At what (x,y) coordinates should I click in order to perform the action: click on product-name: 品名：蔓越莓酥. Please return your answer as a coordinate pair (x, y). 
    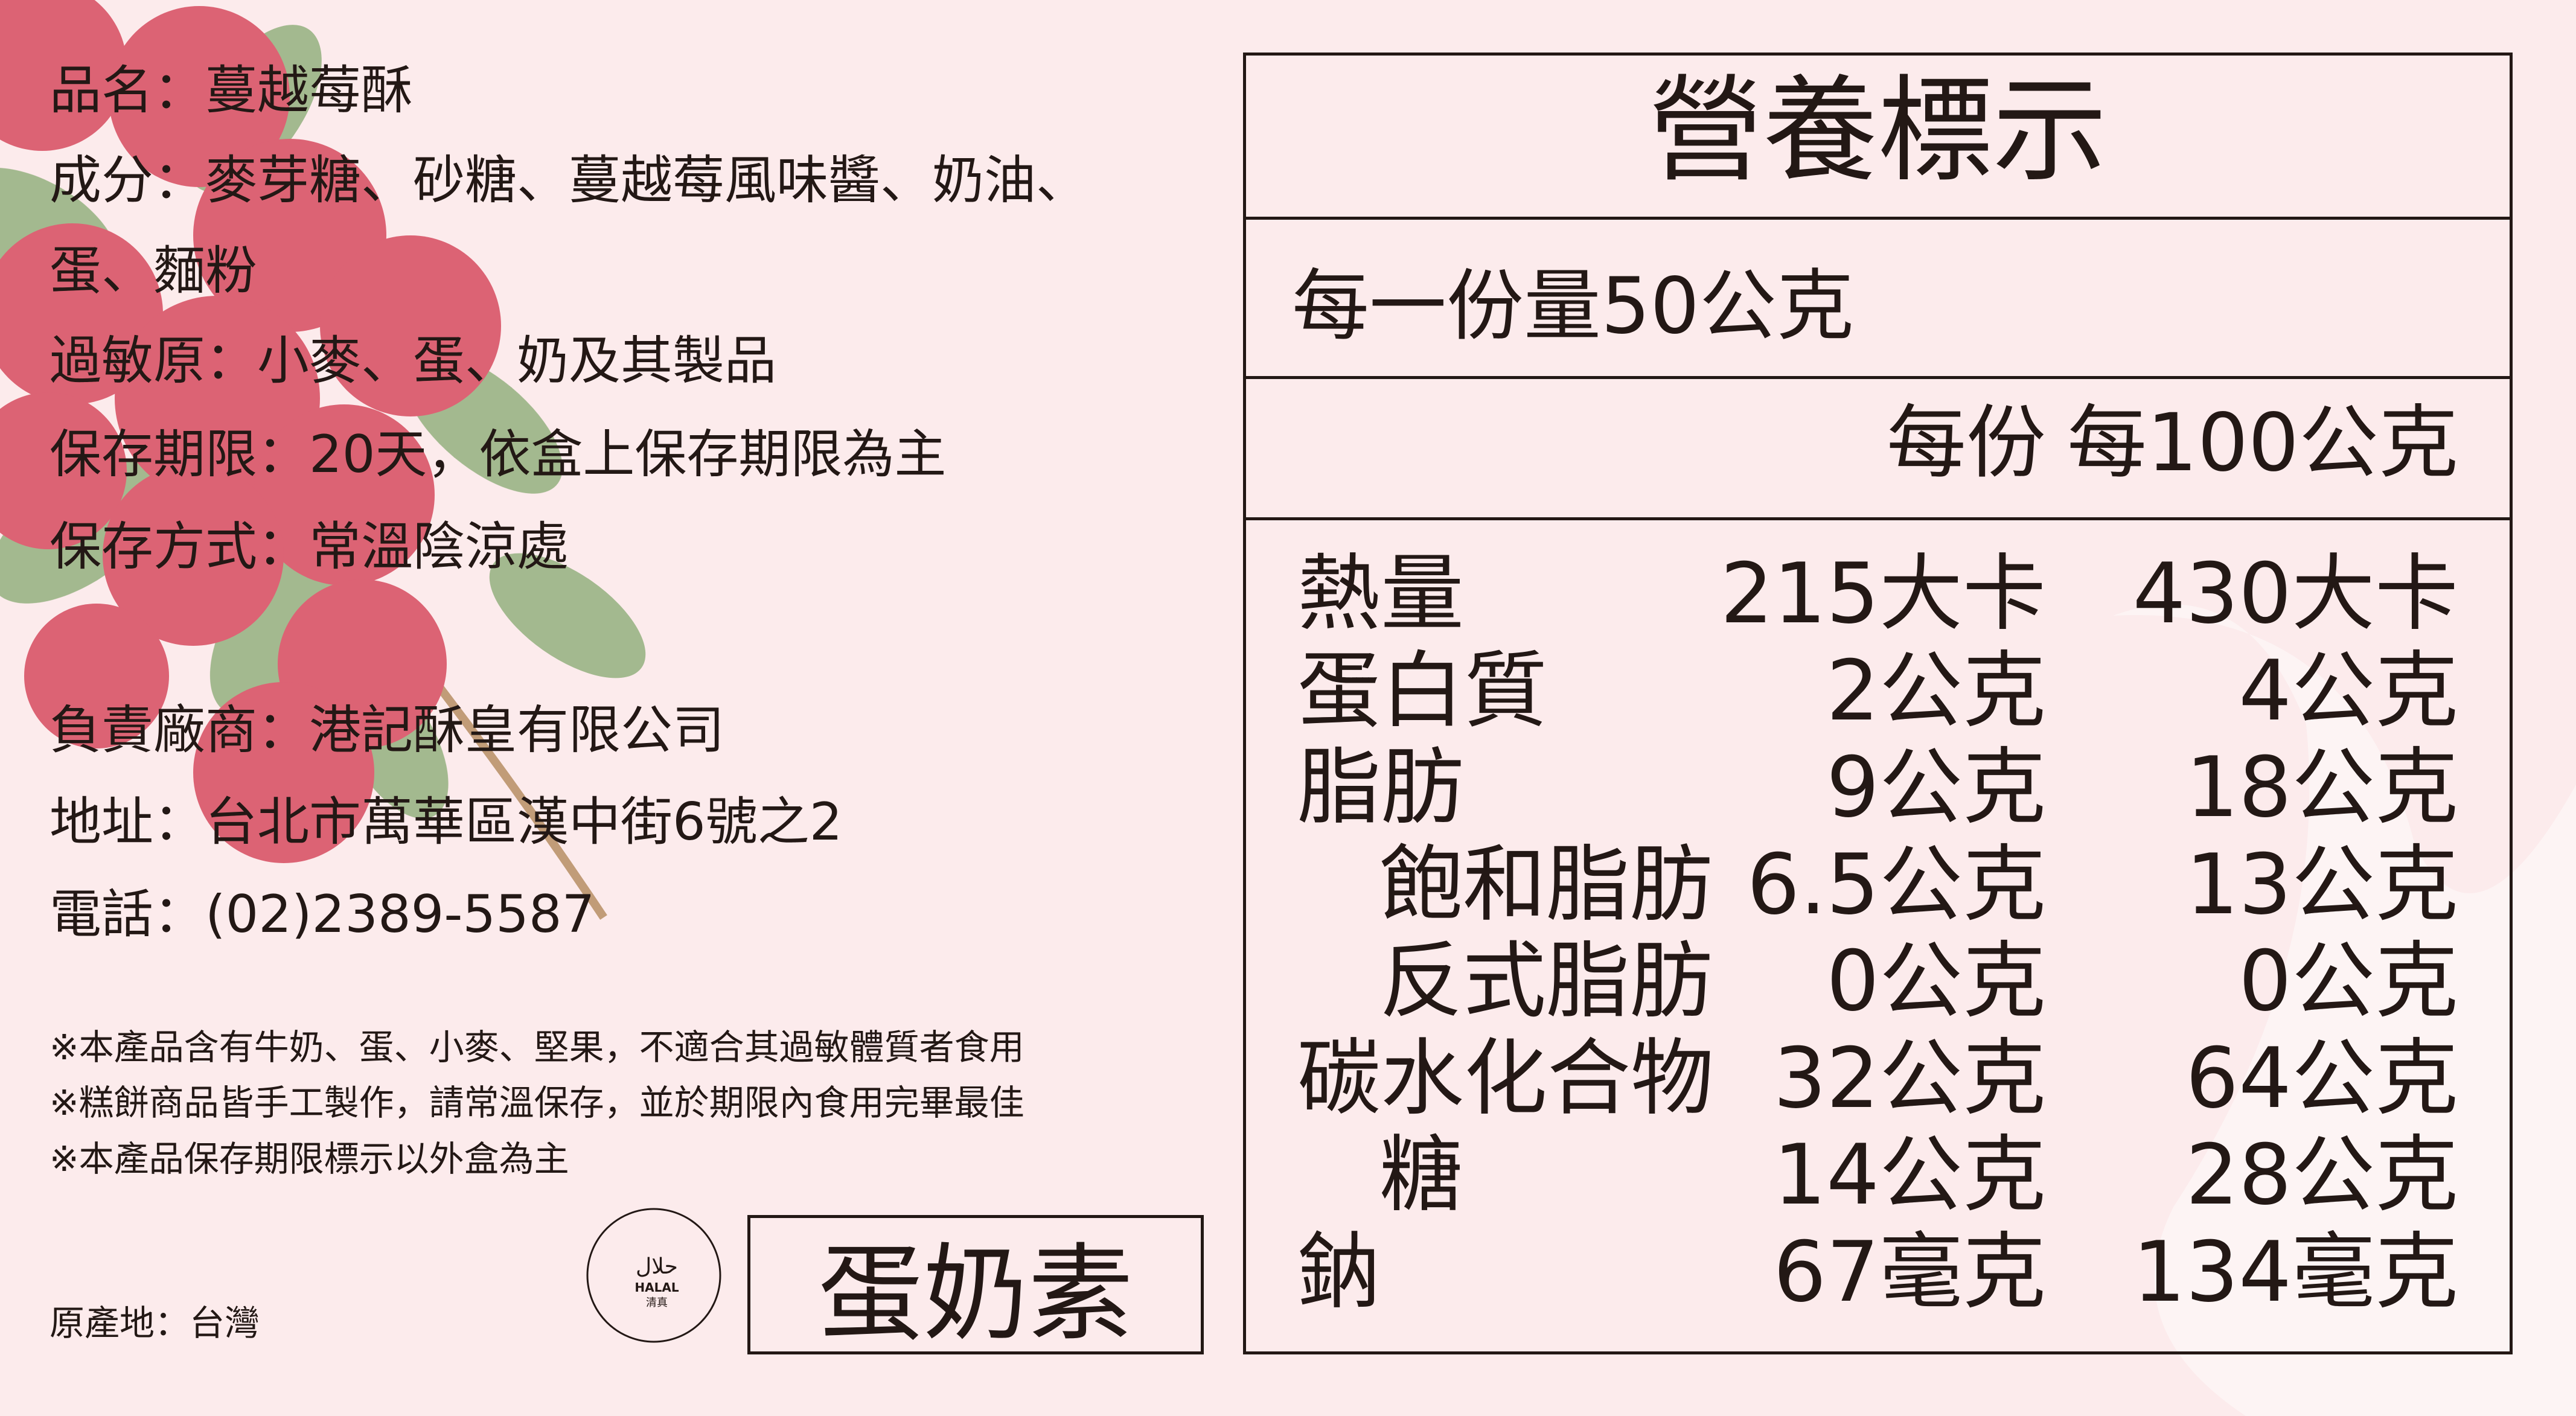
    Looking at the image, I should click on (231, 90).